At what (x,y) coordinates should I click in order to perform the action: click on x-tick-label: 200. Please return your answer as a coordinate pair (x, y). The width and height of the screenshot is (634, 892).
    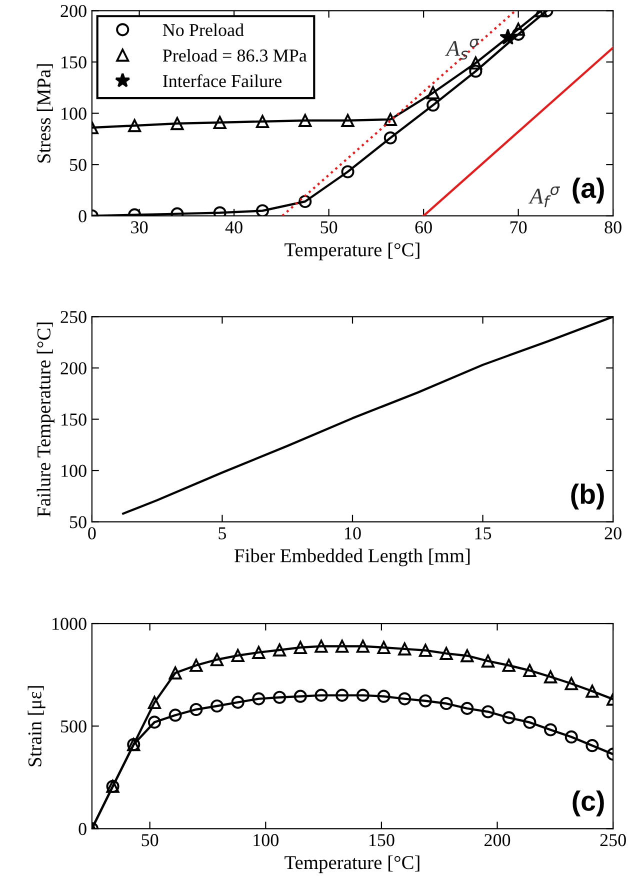
    Looking at the image, I should click on (497, 840).